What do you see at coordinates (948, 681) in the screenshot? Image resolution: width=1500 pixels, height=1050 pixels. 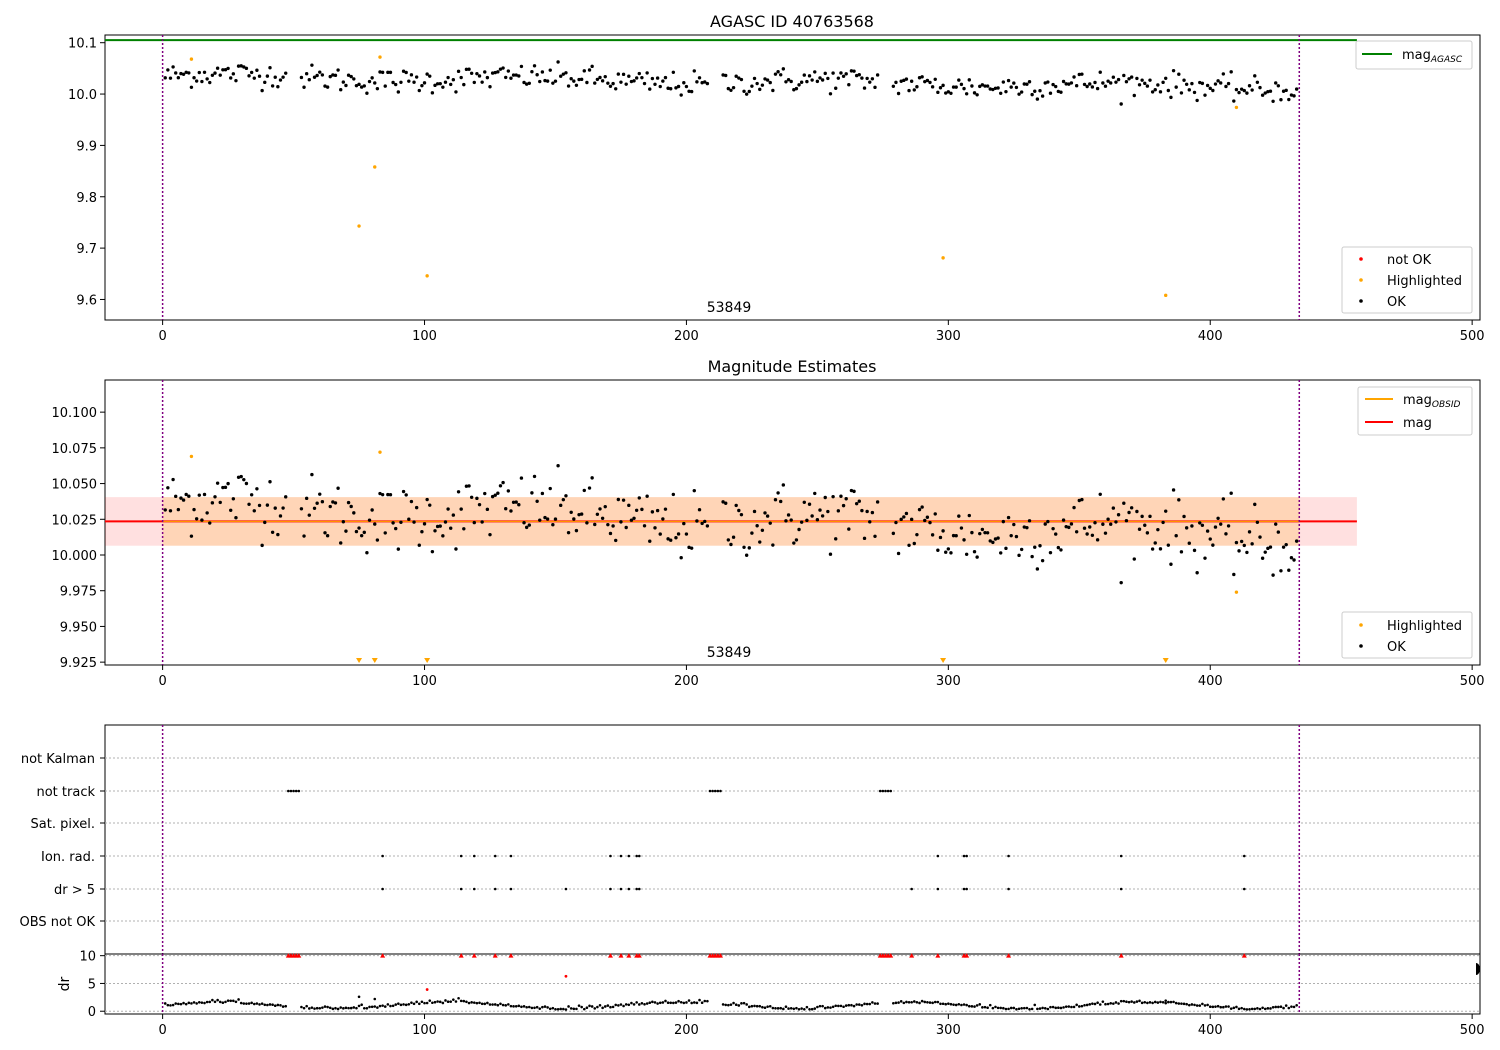 I see `x-tick-label: 300` at bounding box center [948, 681].